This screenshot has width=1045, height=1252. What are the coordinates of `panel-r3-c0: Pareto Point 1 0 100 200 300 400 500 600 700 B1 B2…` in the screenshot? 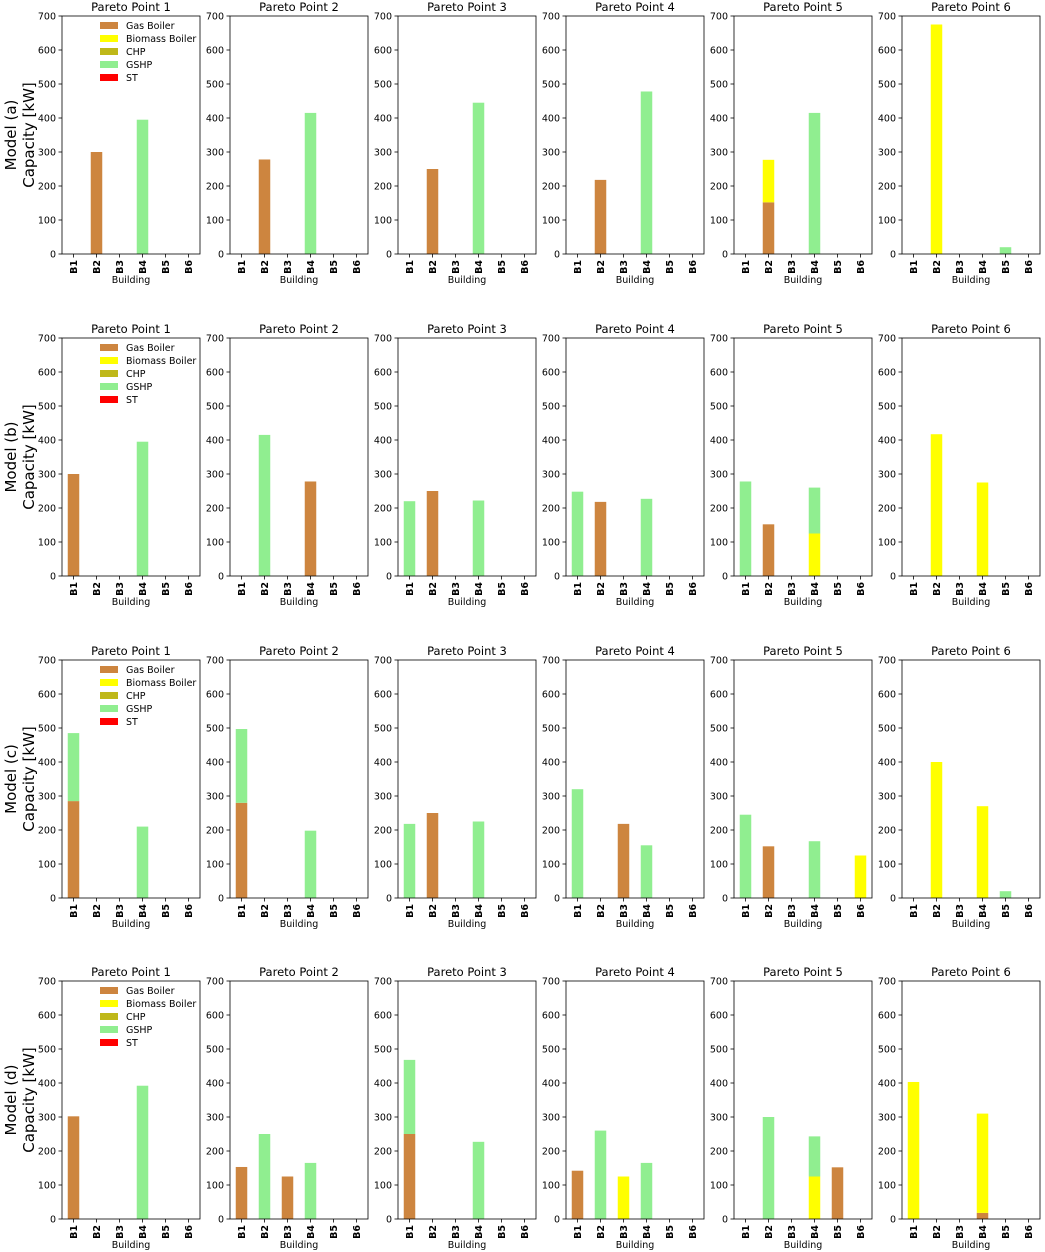 It's located at (119, 1108).